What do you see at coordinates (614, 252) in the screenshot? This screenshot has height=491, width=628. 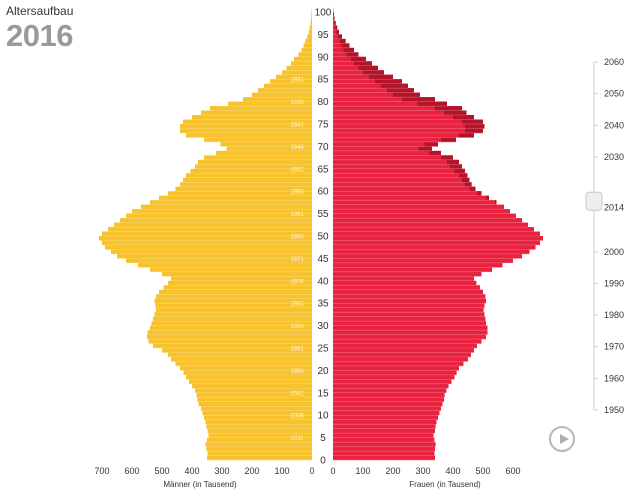 I see `timeline-tick-label: 2000` at bounding box center [614, 252].